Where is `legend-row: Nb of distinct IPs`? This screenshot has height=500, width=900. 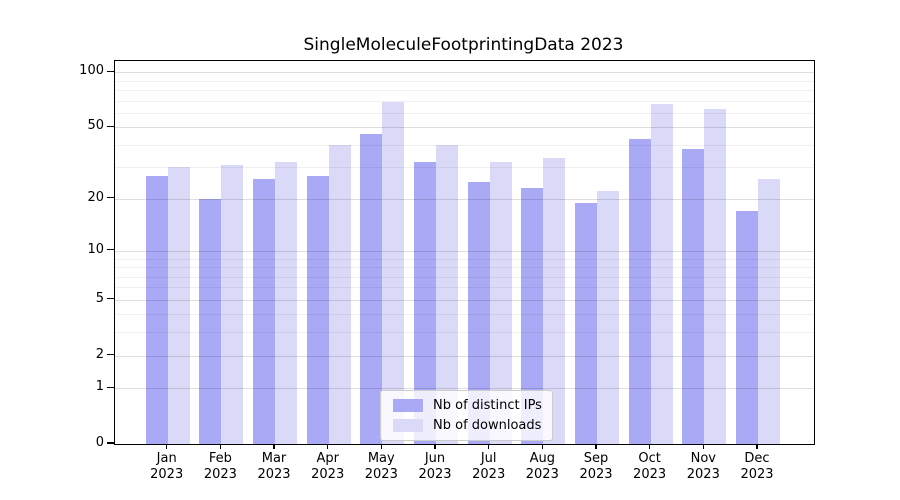 legend-row: Nb of distinct IPs is located at coordinates (467, 405).